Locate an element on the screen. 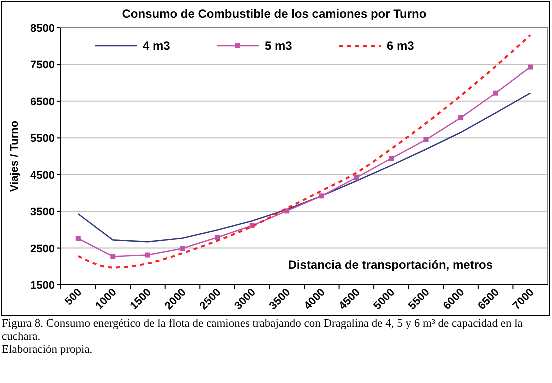 This screenshot has width=552, height=383. legend-label: 5 m3 is located at coordinates (279, 46).